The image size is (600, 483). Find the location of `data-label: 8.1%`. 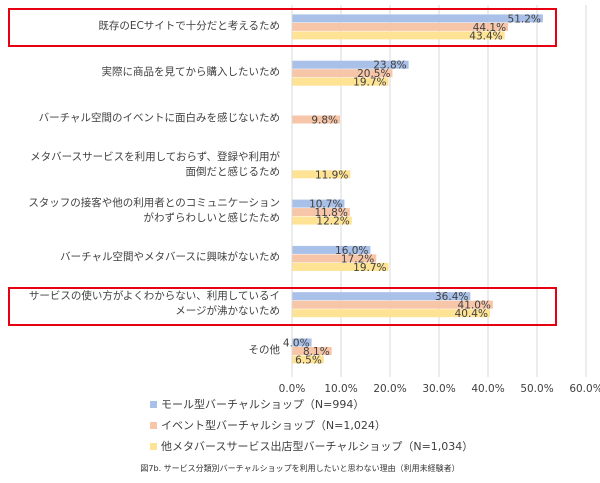

data-label: 8.1% is located at coordinates (316, 352).